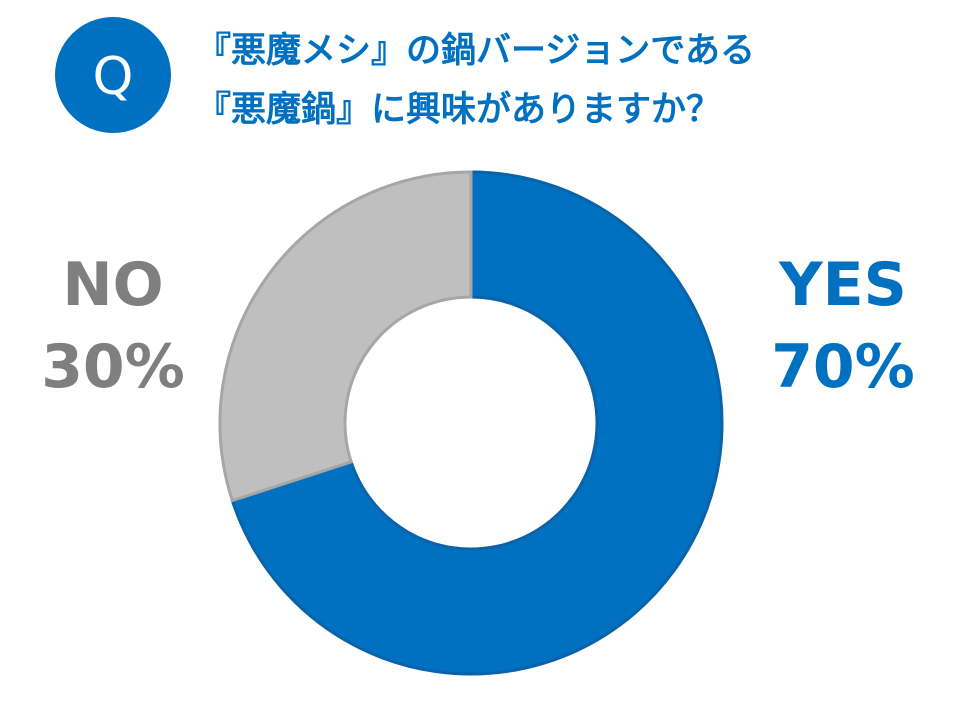 This screenshot has height=702, width=970. Describe the element at coordinates (113, 367) in the screenshot. I see `value-label: 30%` at that location.